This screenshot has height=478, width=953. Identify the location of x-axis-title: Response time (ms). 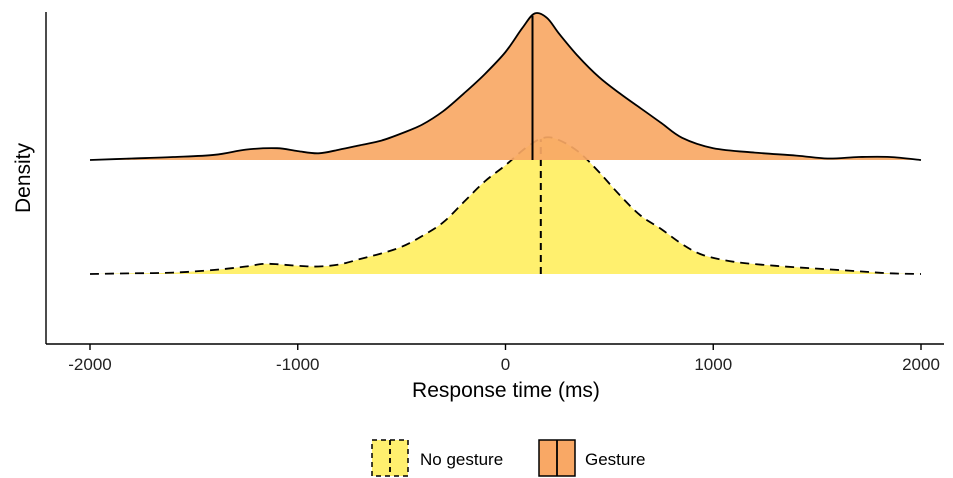
(506, 390).